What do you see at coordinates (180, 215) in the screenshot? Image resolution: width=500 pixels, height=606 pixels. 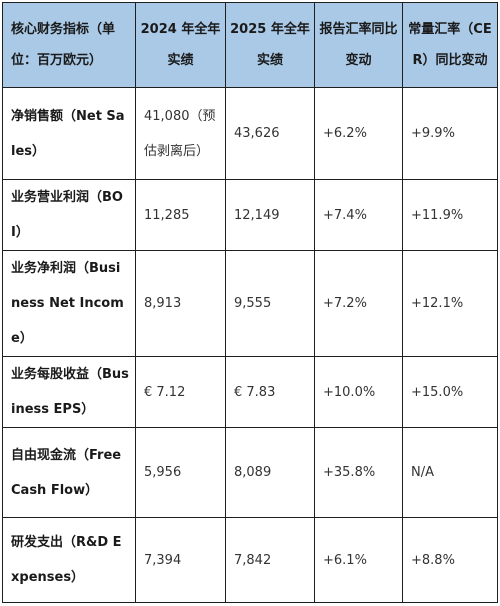 I see `fy2024-cell: 11,285` at bounding box center [180, 215].